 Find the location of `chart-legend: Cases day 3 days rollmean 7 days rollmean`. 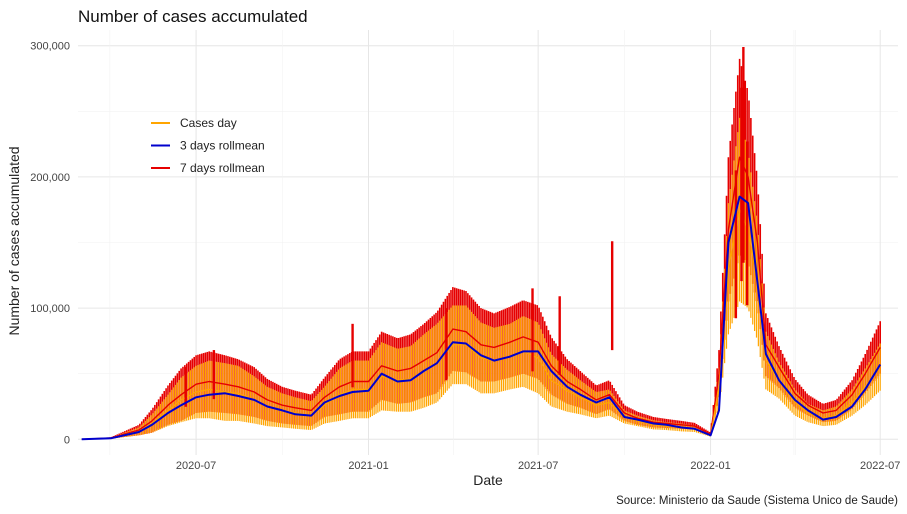

chart-legend: Cases day 3 days rollmean 7 days rollmean is located at coordinates (208, 145).